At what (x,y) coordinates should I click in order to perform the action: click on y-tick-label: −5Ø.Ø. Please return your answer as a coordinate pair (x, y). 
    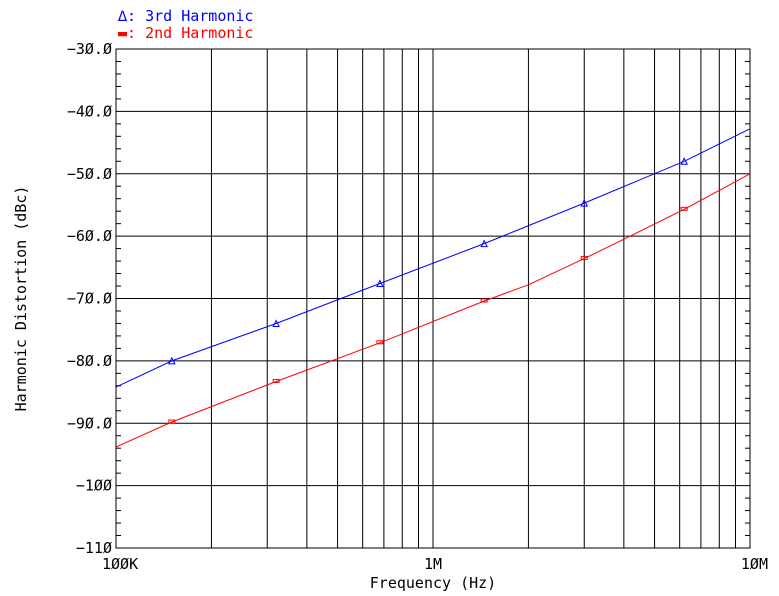
    Looking at the image, I should click on (89, 174).